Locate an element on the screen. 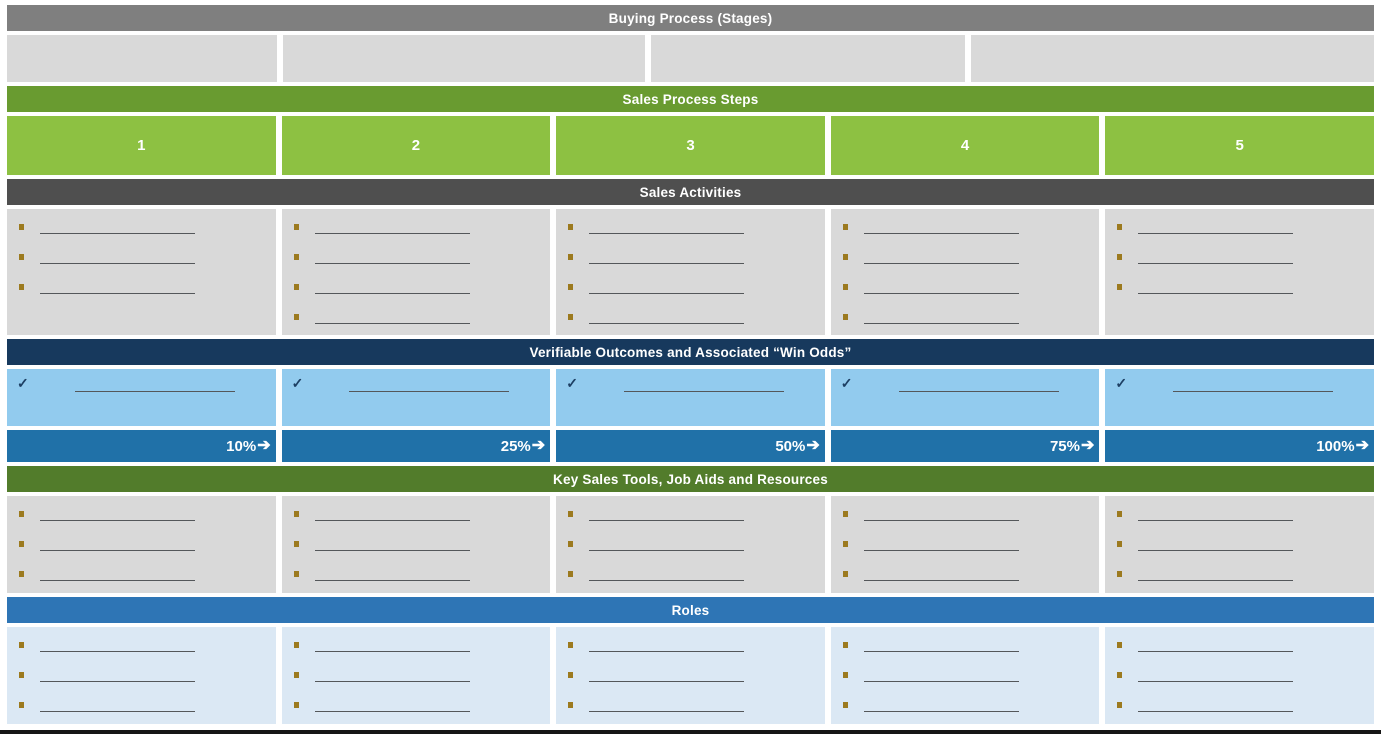 This screenshot has width=1381, height=738. outcome-cell-2: ✓ is located at coordinates (416, 397).